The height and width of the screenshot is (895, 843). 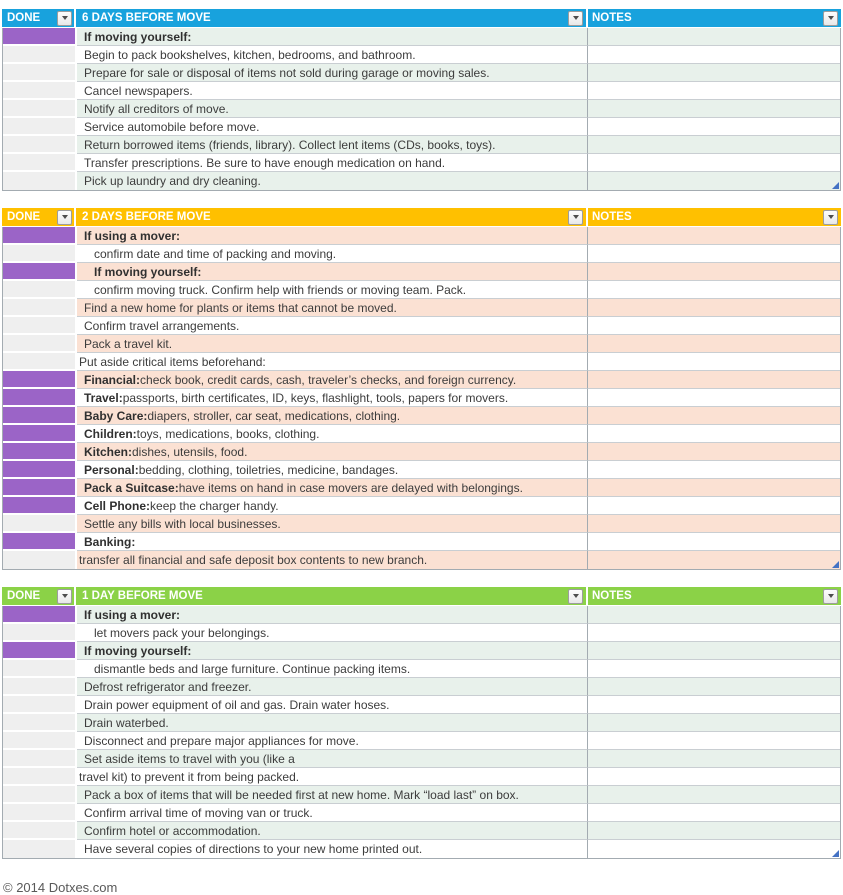 I want to click on task-cell: Confirm travel arrangements., so click(x=332, y=326).